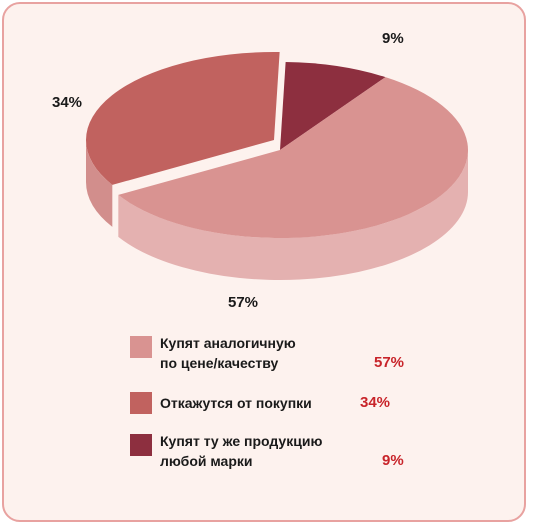 This screenshot has height=530, width=534. I want to click on legend-label-line2: по цене/качеству, so click(219, 363).